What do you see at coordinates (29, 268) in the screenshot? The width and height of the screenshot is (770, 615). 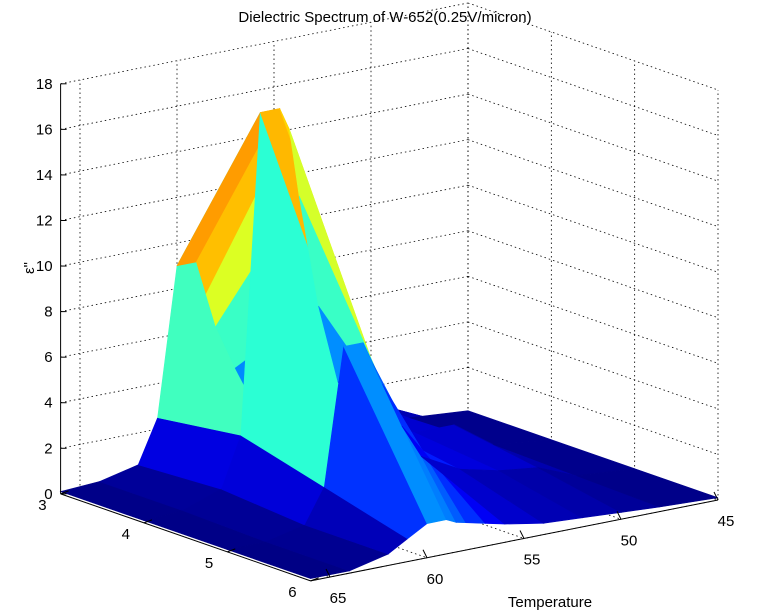 I see `z-axis-label: ε"` at bounding box center [29, 268].